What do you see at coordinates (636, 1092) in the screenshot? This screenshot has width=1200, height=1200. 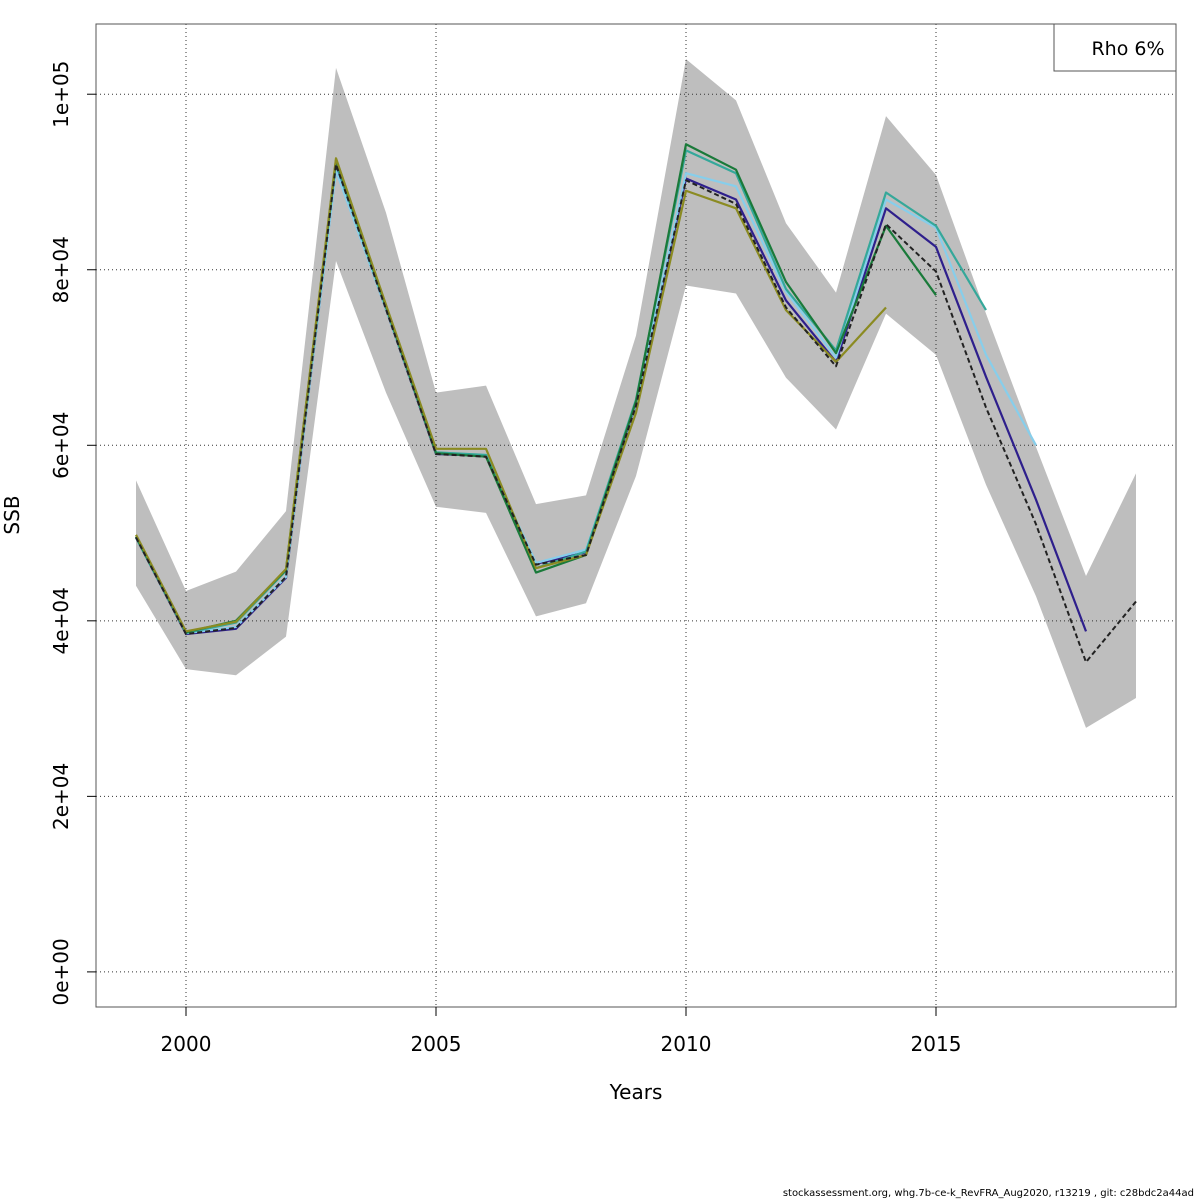 I see `x-axis-label: Years` at bounding box center [636, 1092].